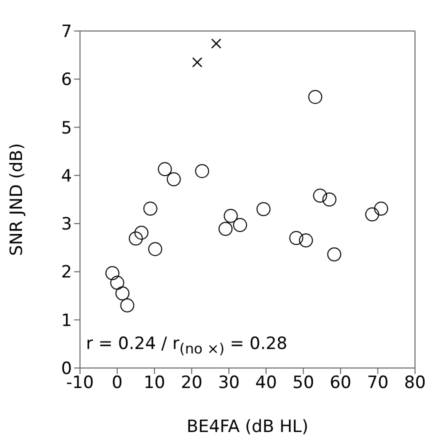 This screenshot has width=446, height=446. Describe the element at coordinates (117, 383) in the screenshot. I see `x-tick-label: 0` at that location.